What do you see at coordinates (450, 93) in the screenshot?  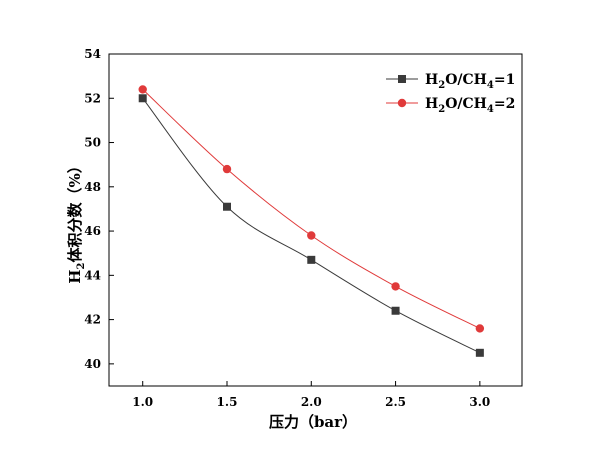 I see `legend: H2O/CH4=1 H2O/CH4=2` at bounding box center [450, 93].